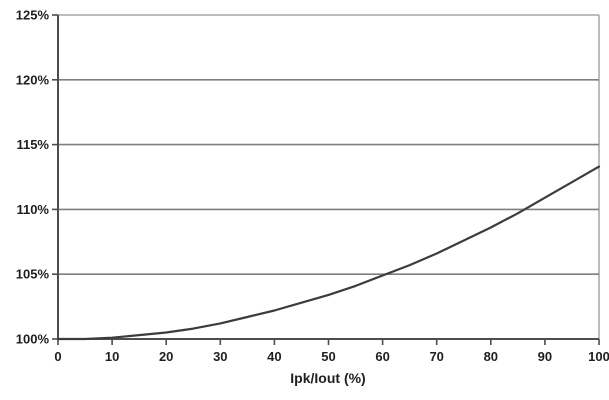  Describe the element at coordinates (33, 15) in the screenshot. I see `y-tick-label: 125%` at that location.